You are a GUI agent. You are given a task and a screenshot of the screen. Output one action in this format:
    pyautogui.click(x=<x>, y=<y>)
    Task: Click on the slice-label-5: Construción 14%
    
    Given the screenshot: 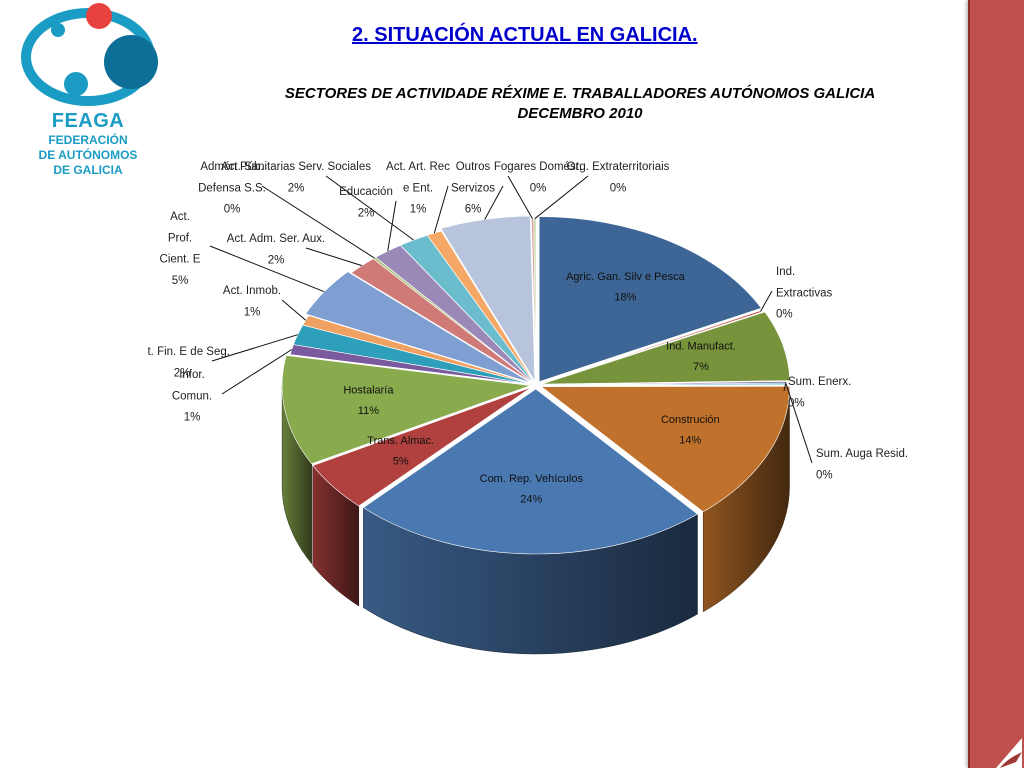 What is the action you would take?
    pyautogui.click(x=690, y=430)
    